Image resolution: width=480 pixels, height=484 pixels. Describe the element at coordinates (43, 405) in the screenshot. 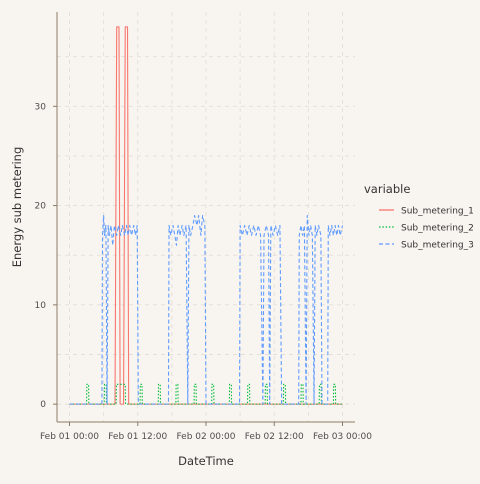

I see `y-tick-label: 0` at that location.